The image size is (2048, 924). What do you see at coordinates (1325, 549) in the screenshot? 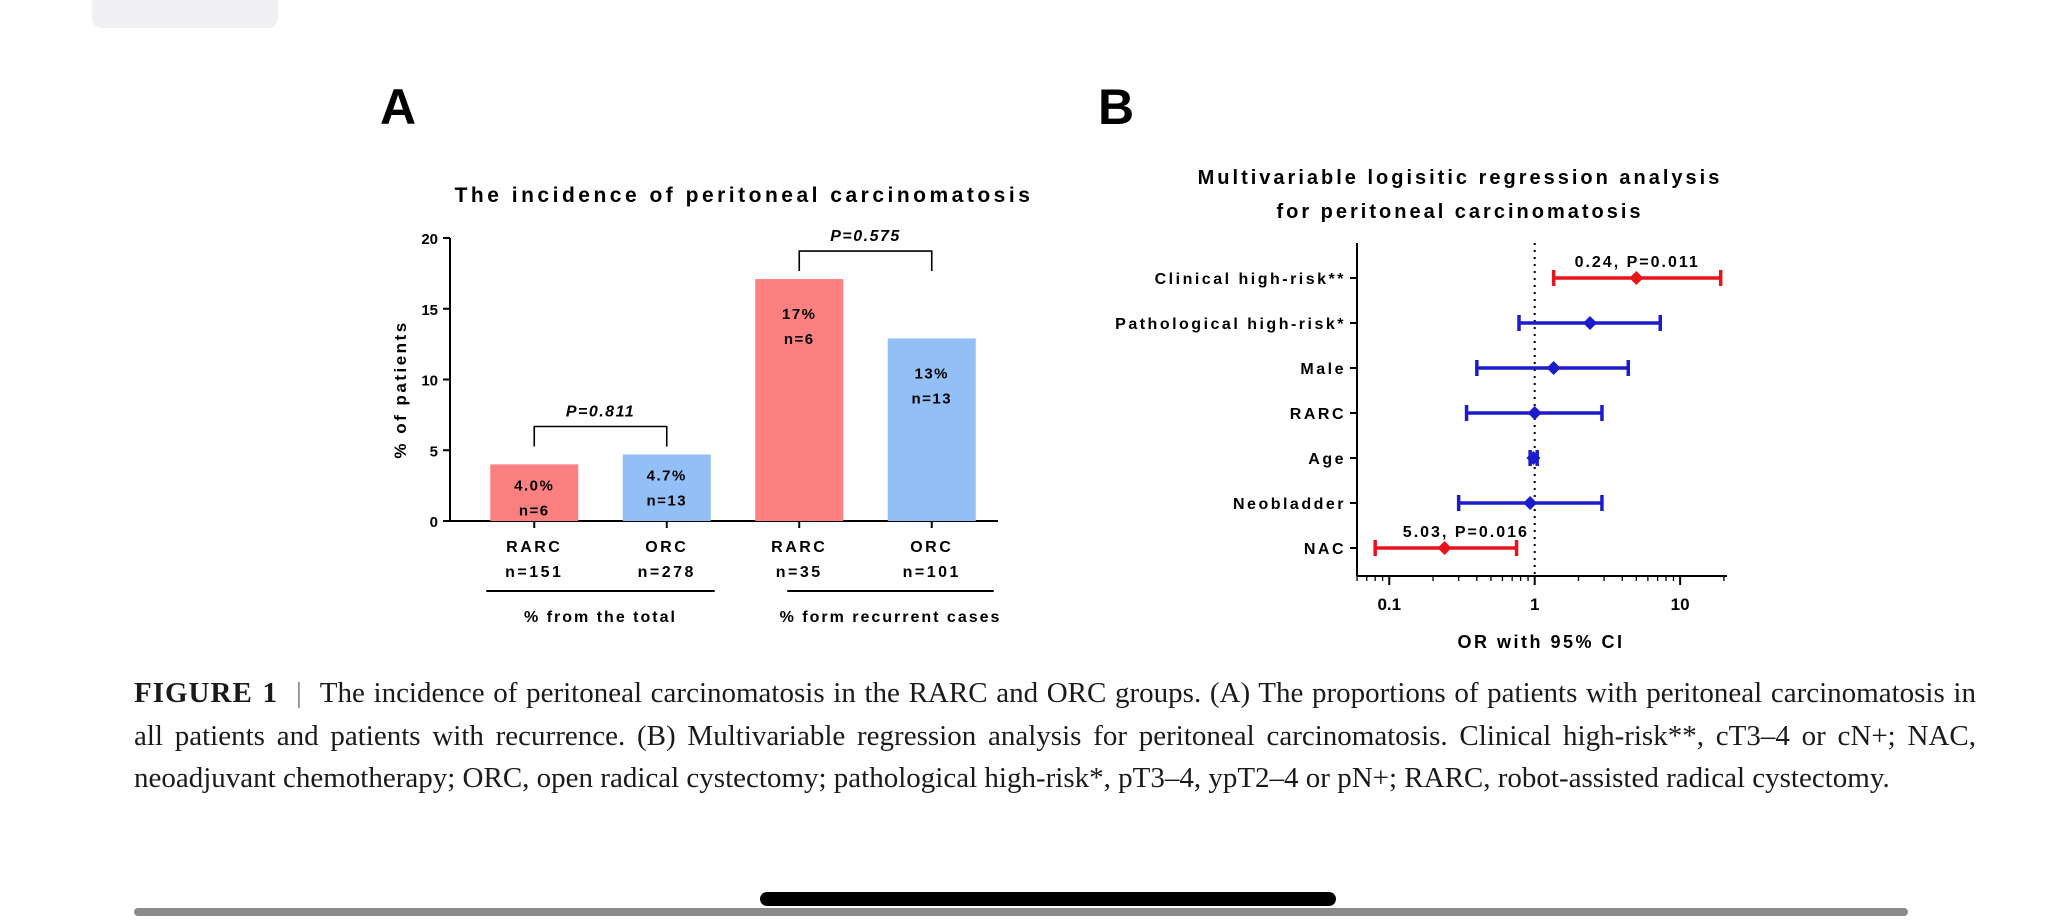
I see `row-label: NAC` at bounding box center [1325, 549].